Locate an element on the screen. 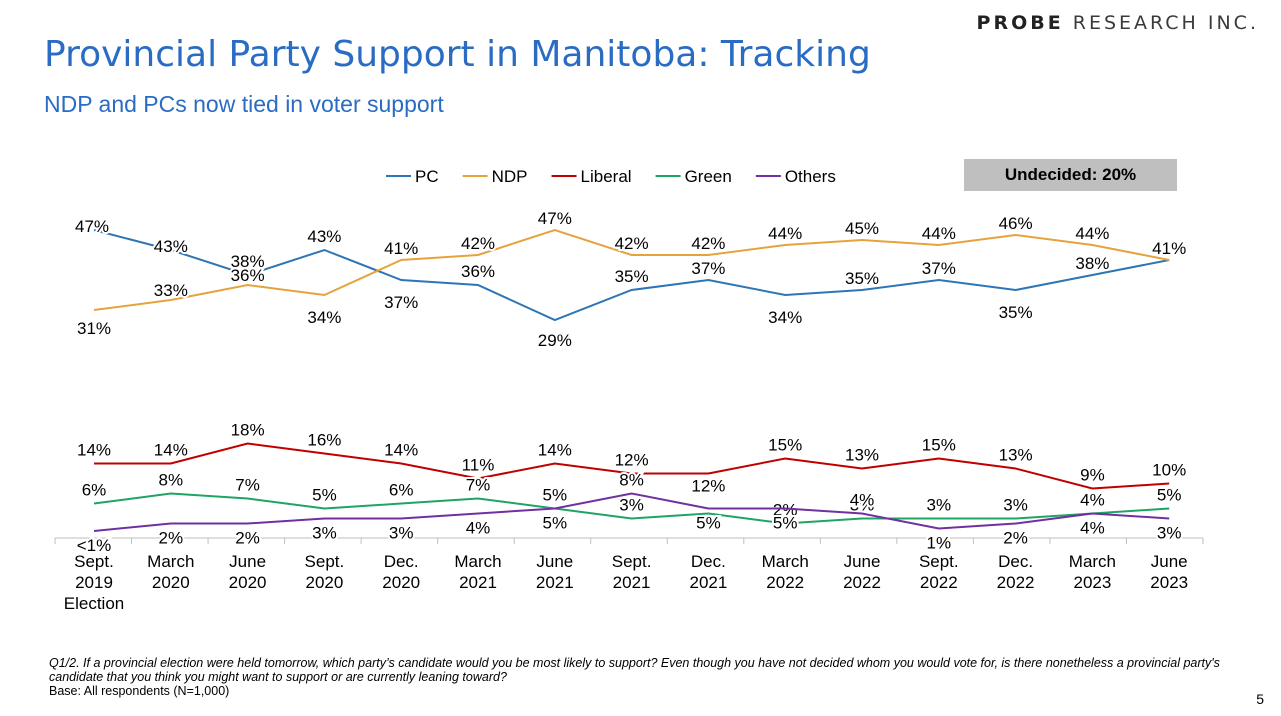  data-label-ndp: 45% is located at coordinates (862, 228).